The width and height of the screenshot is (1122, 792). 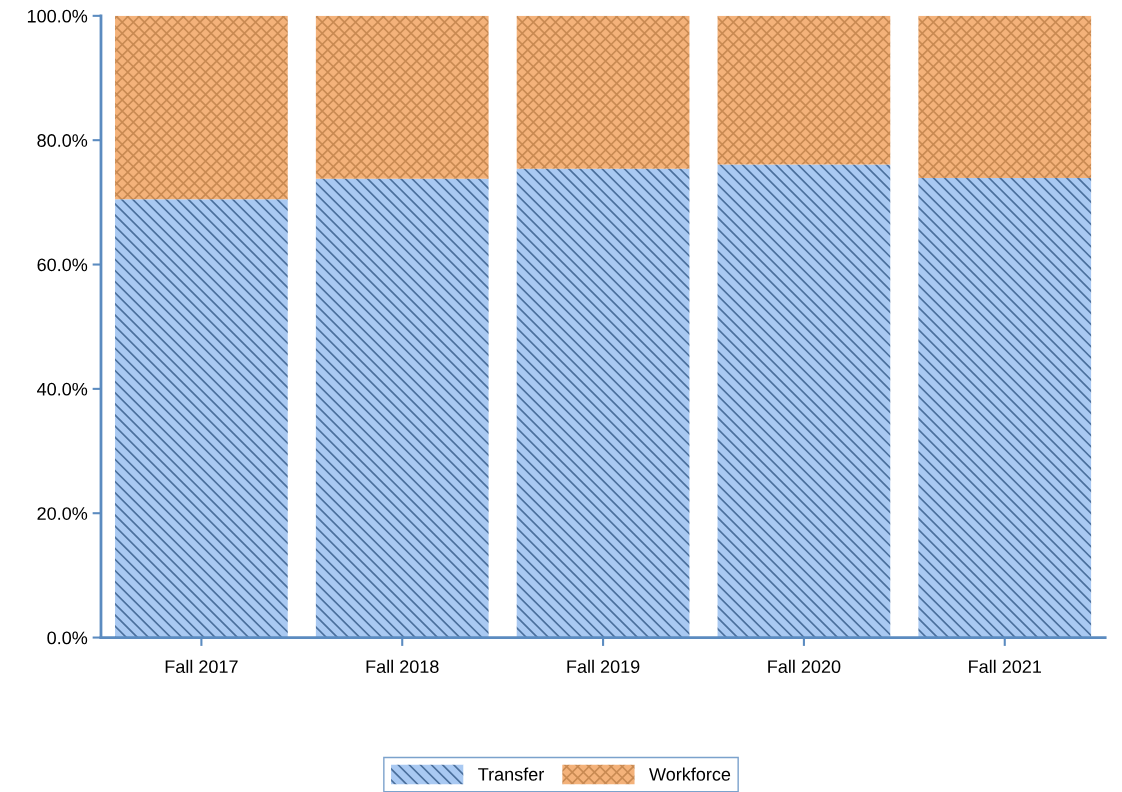 What do you see at coordinates (57, 16) in the screenshot?
I see `y-tick-label: 100.0%` at bounding box center [57, 16].